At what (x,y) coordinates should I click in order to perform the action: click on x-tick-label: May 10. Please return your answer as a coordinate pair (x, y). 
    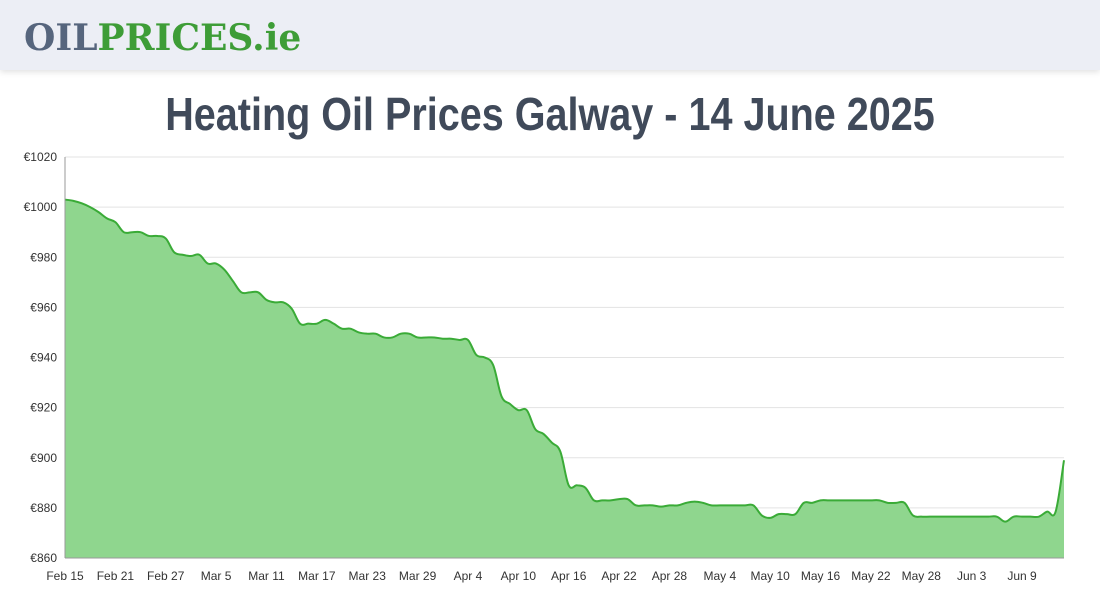
    Looking at the image, I should click on (770, 576).